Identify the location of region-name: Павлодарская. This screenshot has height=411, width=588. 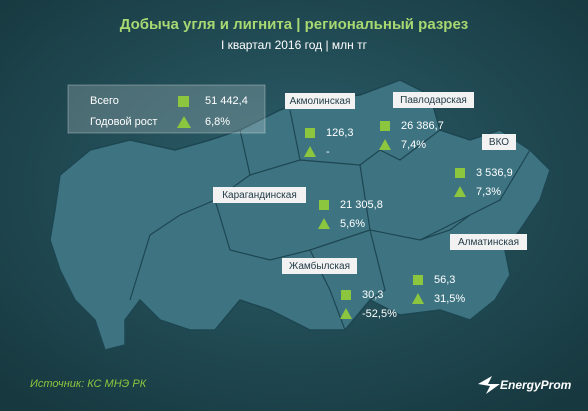
(433, 100).